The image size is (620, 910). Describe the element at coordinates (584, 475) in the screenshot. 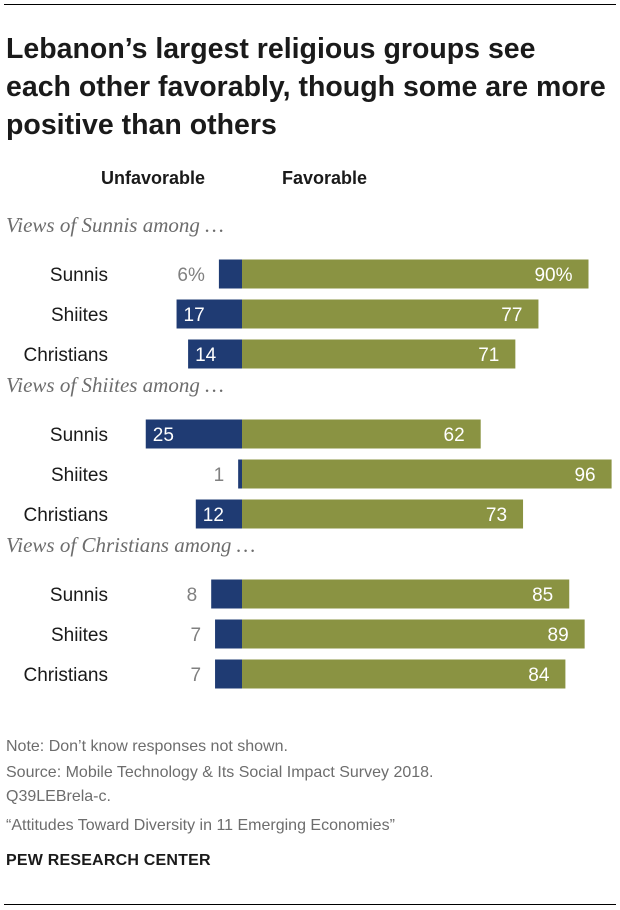

I see `favorable-value: 96` at that location.